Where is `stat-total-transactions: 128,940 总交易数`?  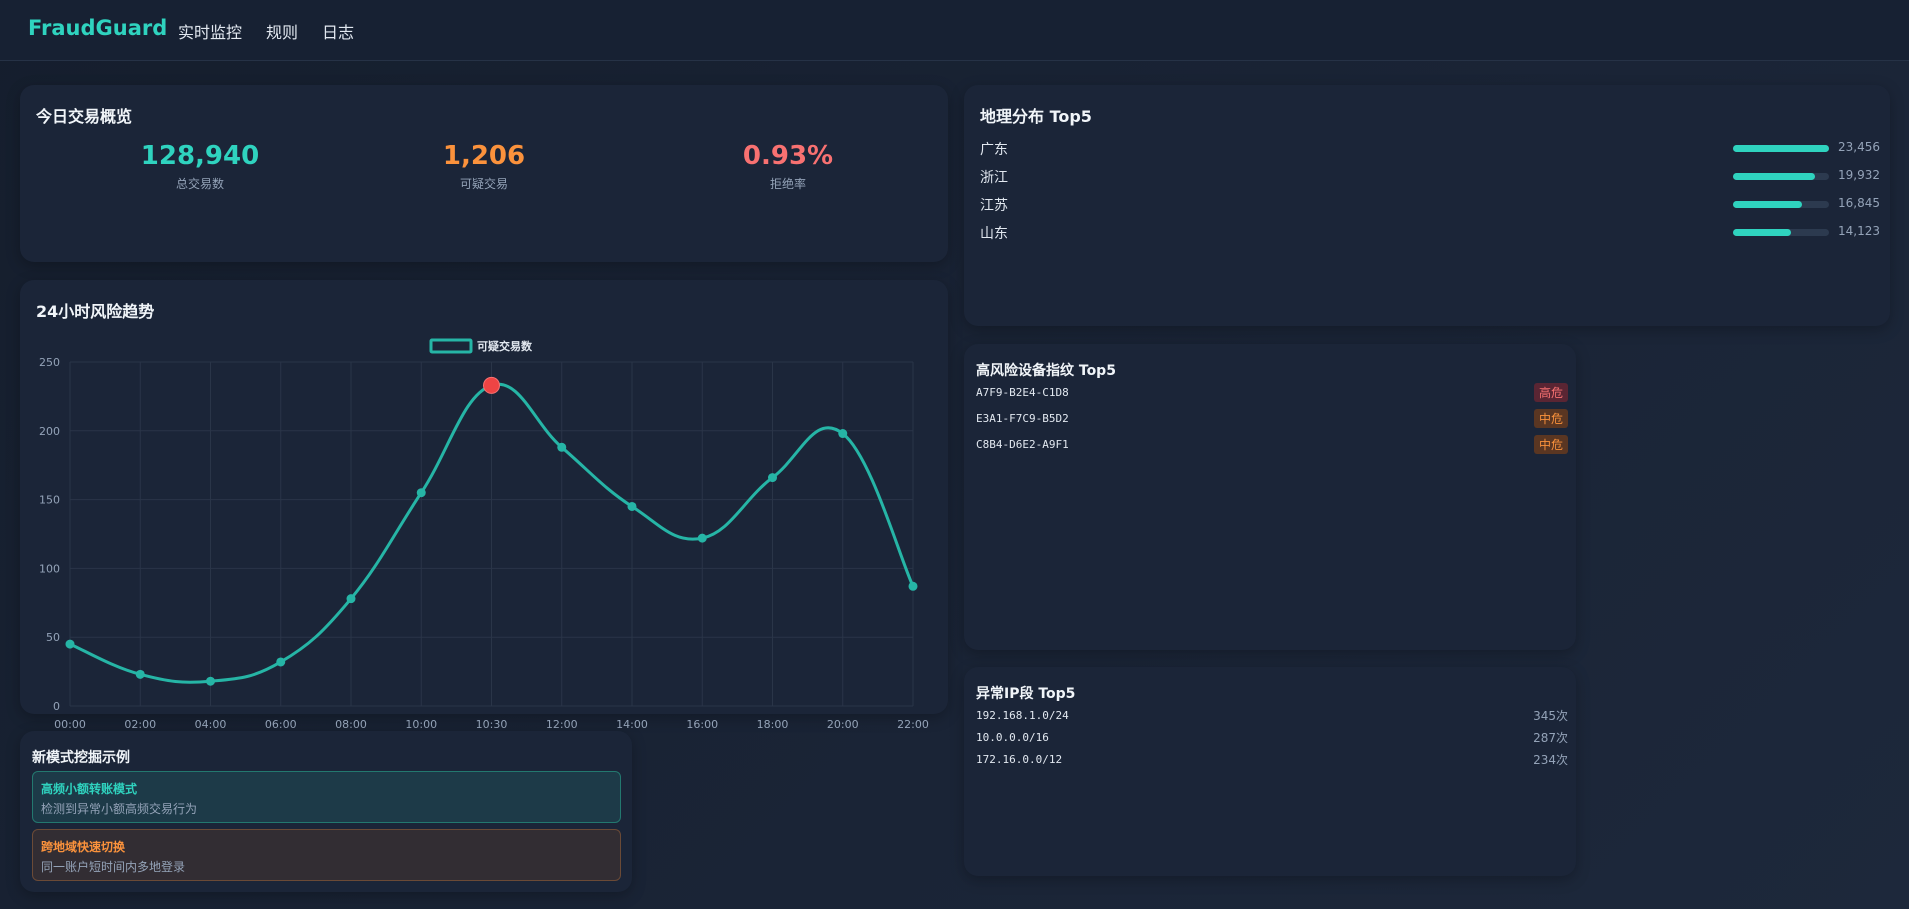 stat-total-transactions: 128,940 总交易数 is located at coordinates (200, 166).